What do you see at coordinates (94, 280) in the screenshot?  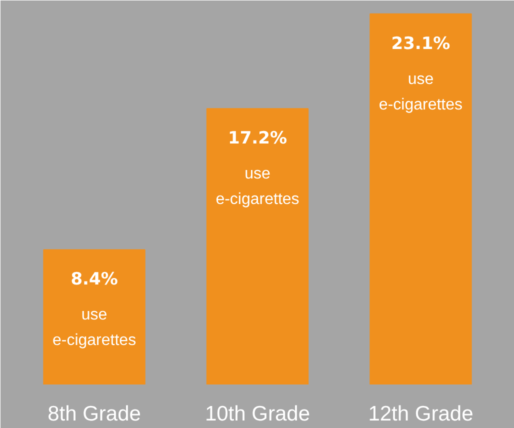 I see `data-label: 8.4%` at bounding box center [94, 280].